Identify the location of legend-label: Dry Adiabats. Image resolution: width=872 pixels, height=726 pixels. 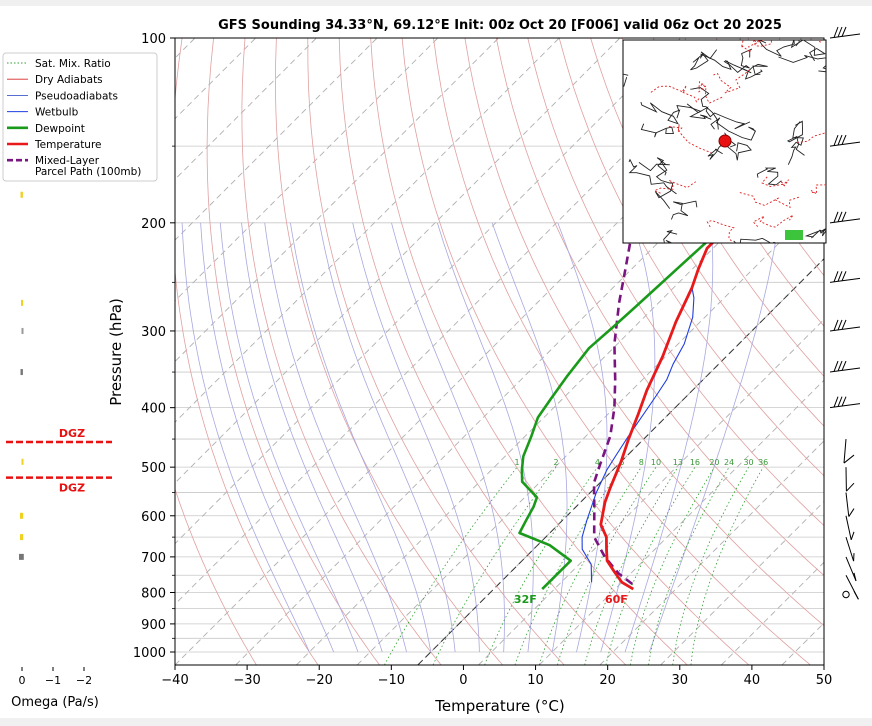
(69, 80).